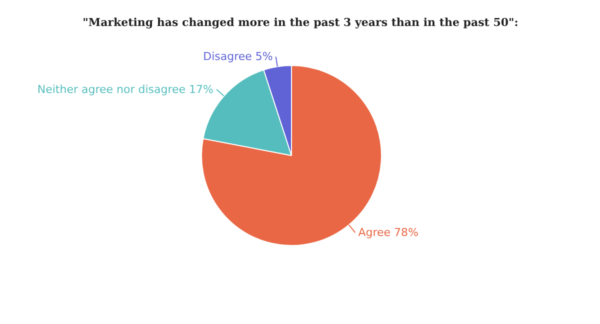 Image resolution: width=600 pixels, height=324 pixels. I want to click on chart-title: "Marketing has changed more in the past 3 years than in the past 50":, so click(300, 22).